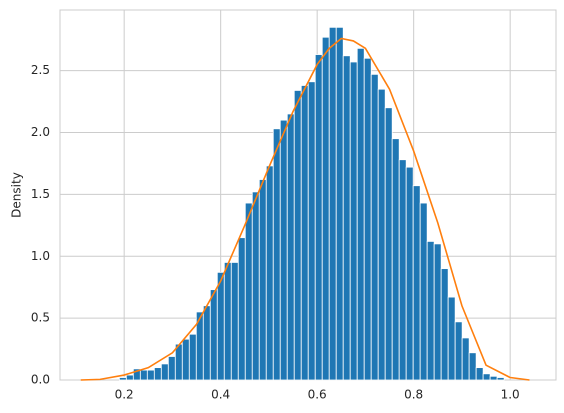 This screenshot has height=413, width=564. What do you see at coordinates (17, 195) in the screenshot?
I see `y-axis-label: Density` at bounding box center [17, 195].